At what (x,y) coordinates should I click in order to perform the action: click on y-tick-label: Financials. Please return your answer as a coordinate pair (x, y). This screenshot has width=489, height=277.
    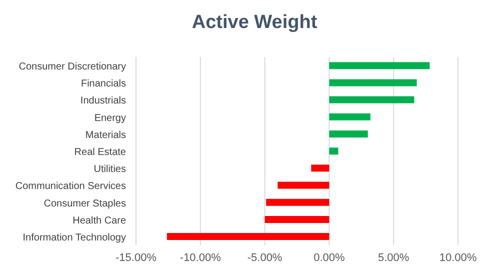
    Looking at the image, I should click on (103, 84).